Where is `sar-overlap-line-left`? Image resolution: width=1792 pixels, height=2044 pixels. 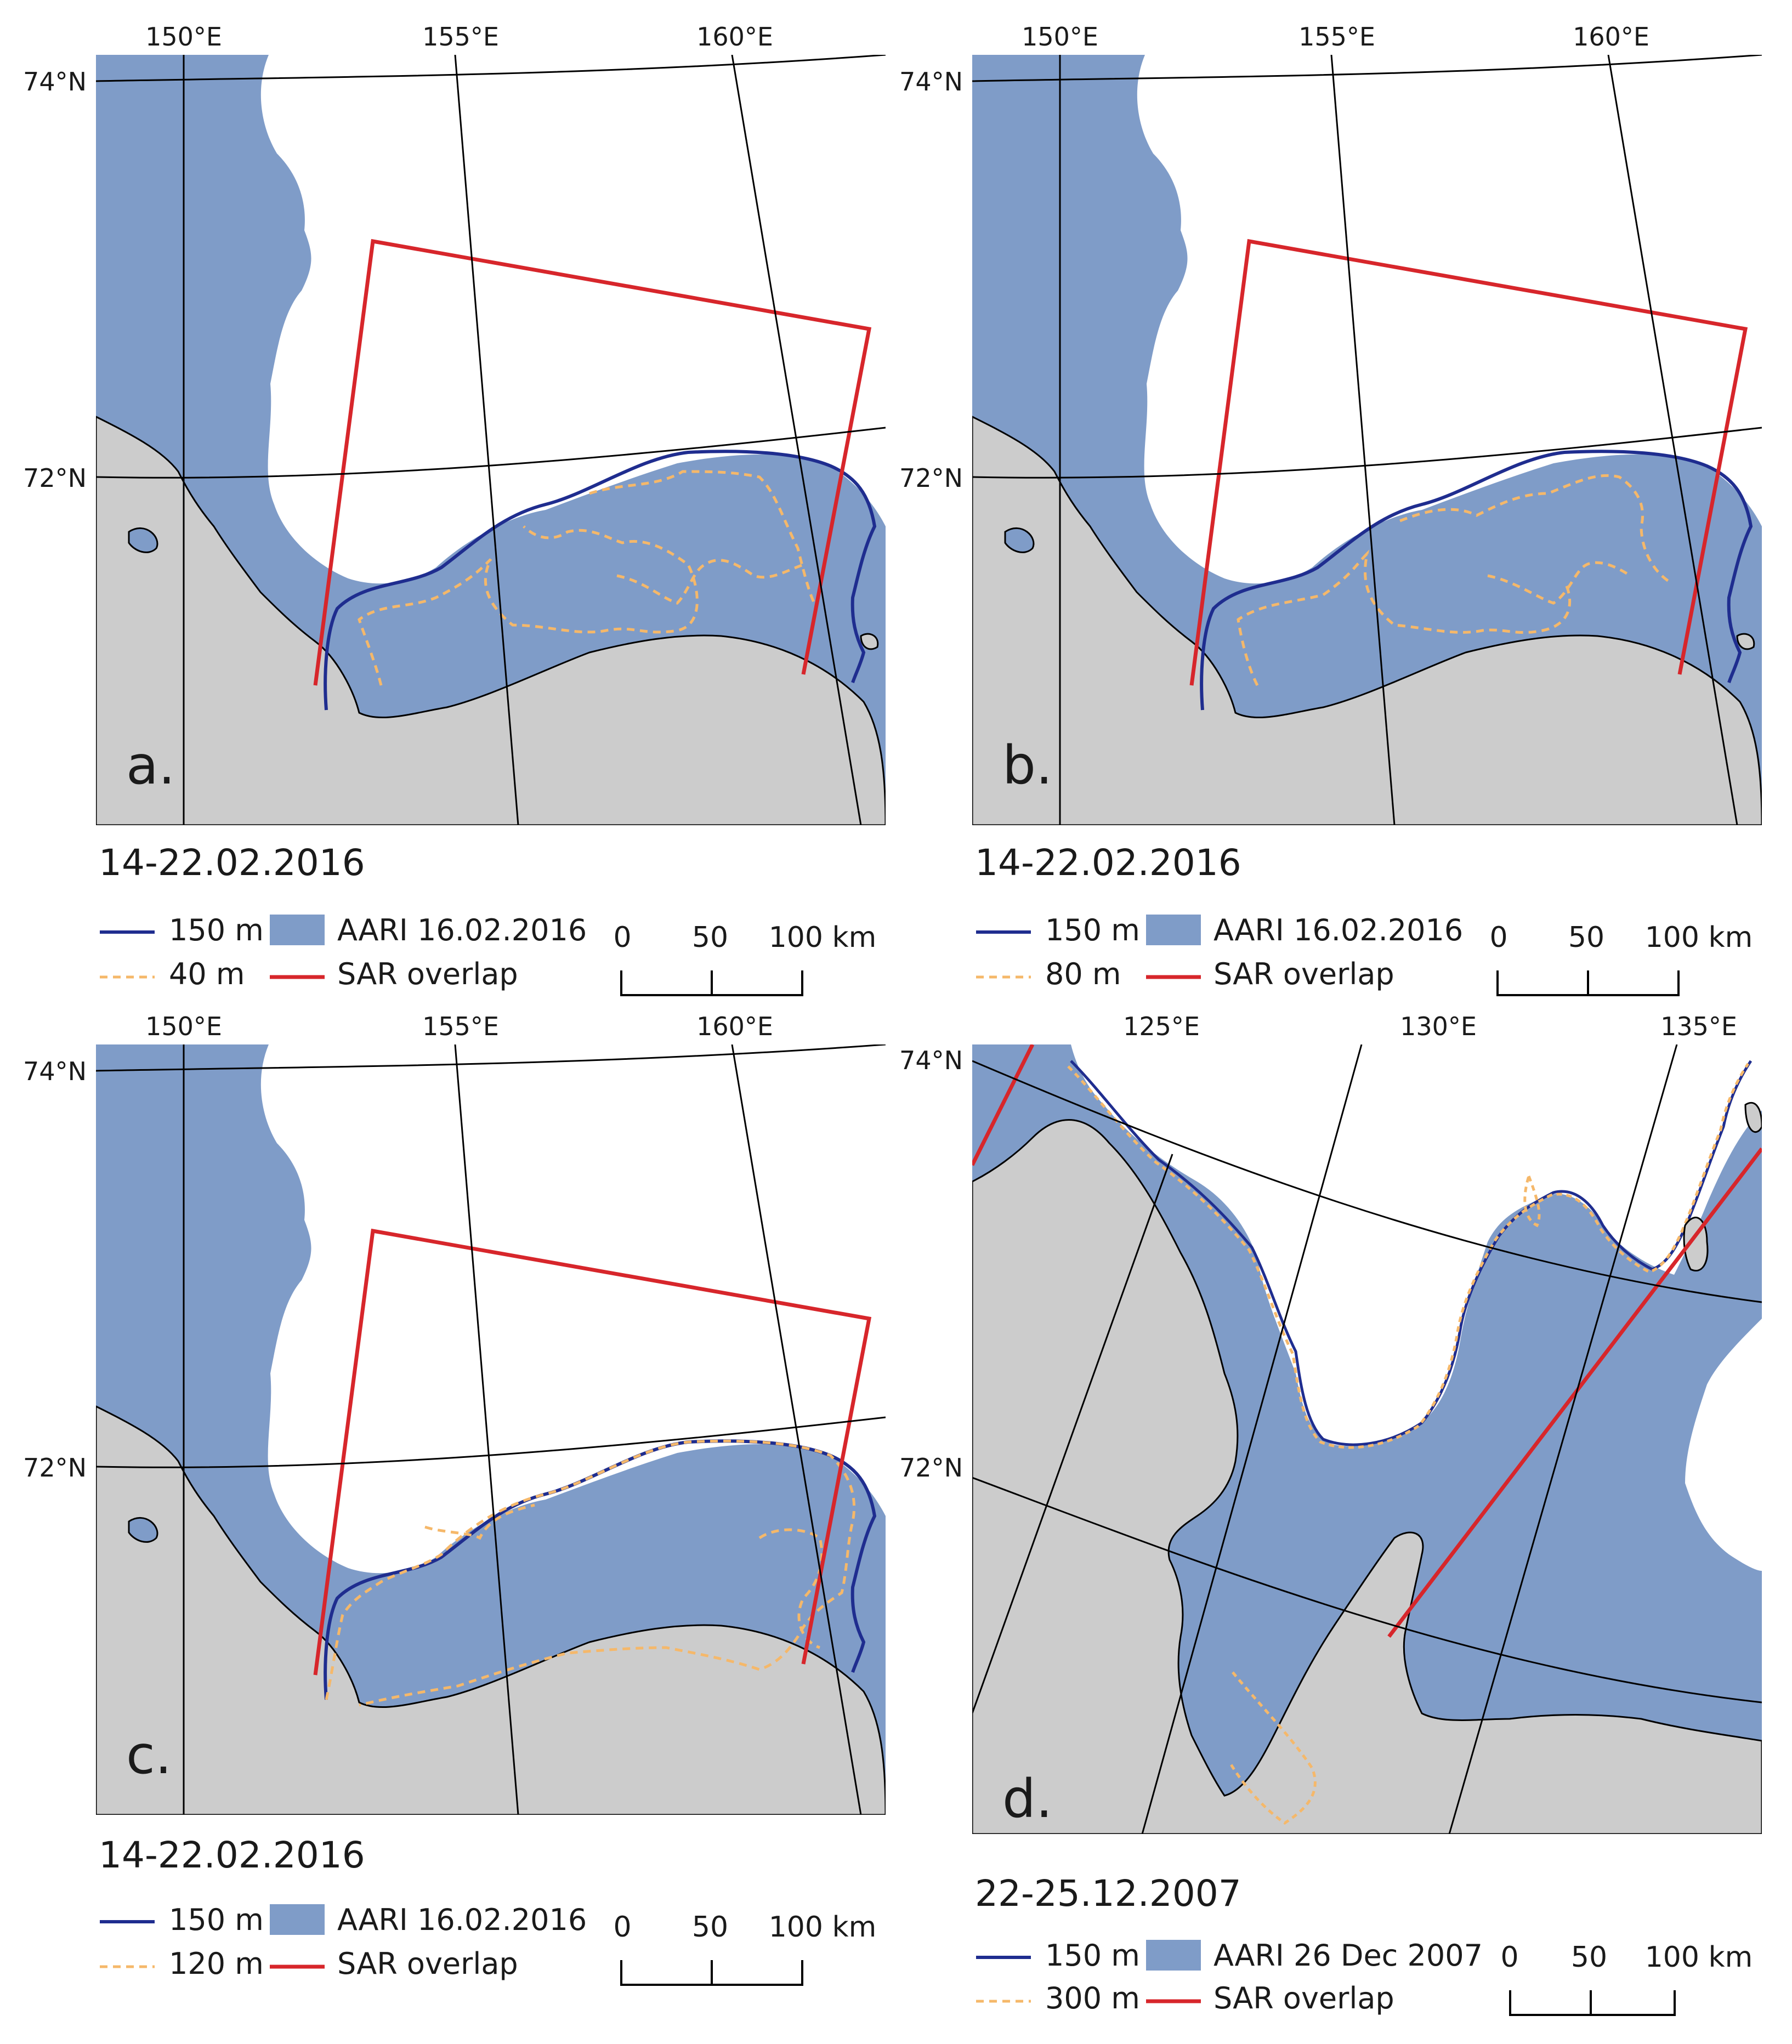
sar-overlap-line-left is located at coordinates (1003, 1105).